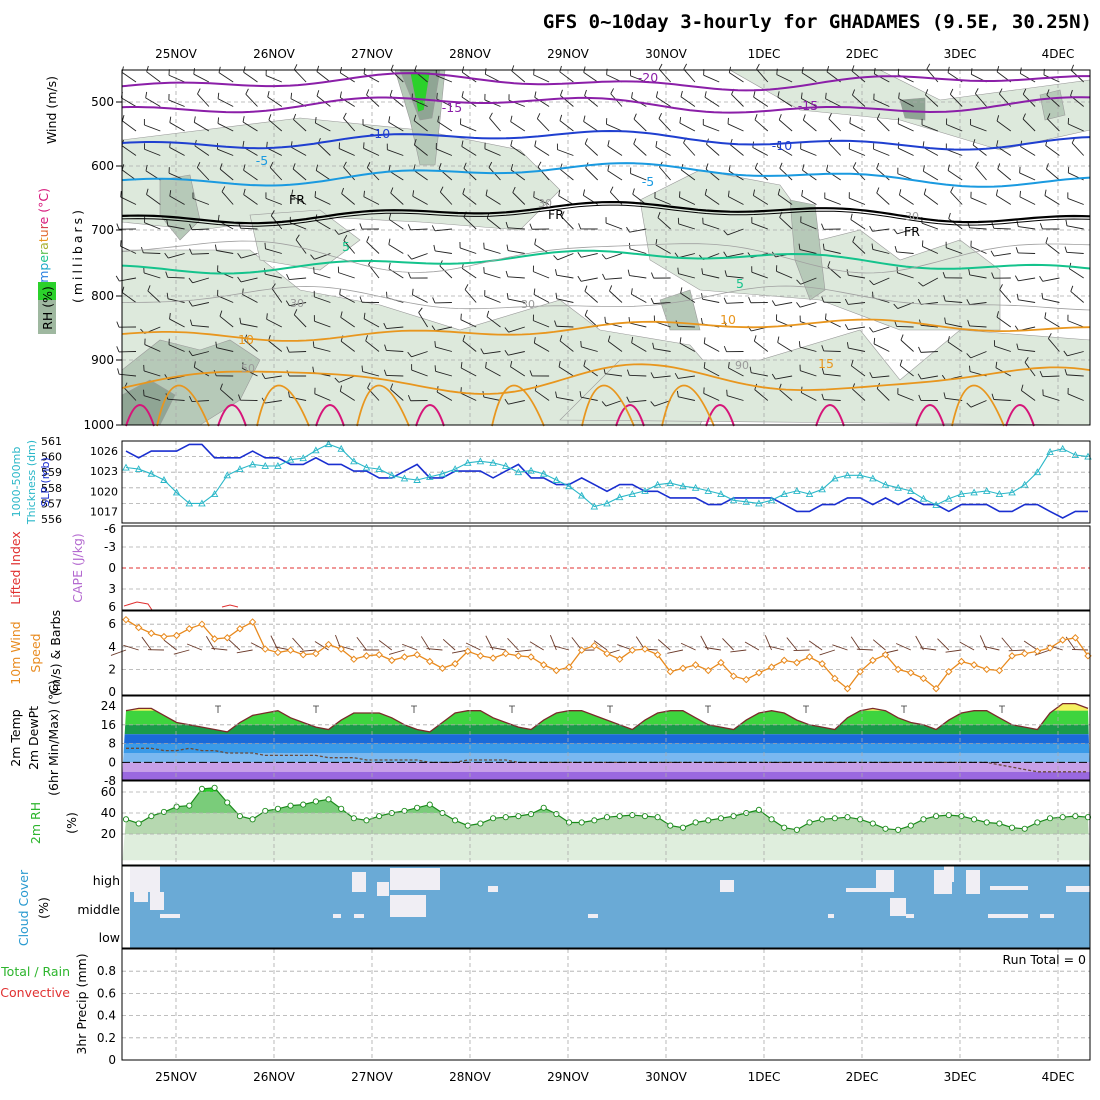 This screenshot has width=1100, height=1100. Describe the element at coordinates (688, 405) in the screenshot. I see `temp-contour-loop` at that location.